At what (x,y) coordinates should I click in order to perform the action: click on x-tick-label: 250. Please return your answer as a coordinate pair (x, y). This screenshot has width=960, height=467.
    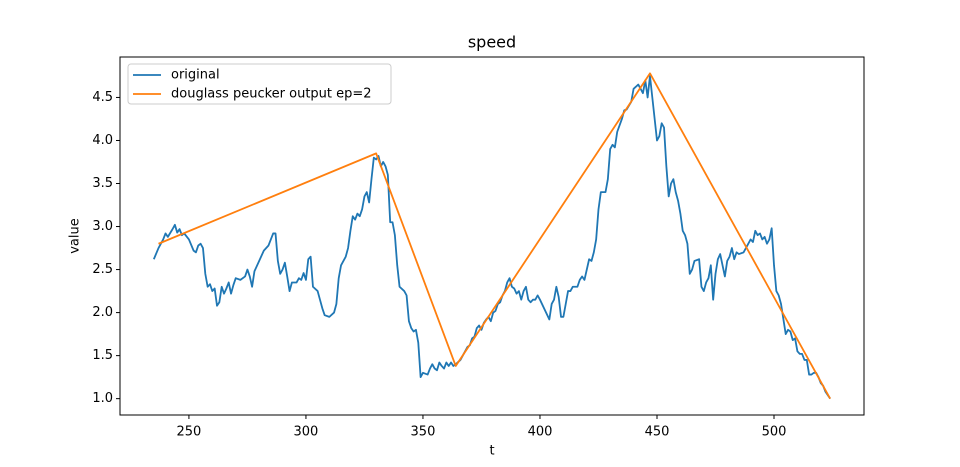
    Looking at the image, I should click on (189, 432).